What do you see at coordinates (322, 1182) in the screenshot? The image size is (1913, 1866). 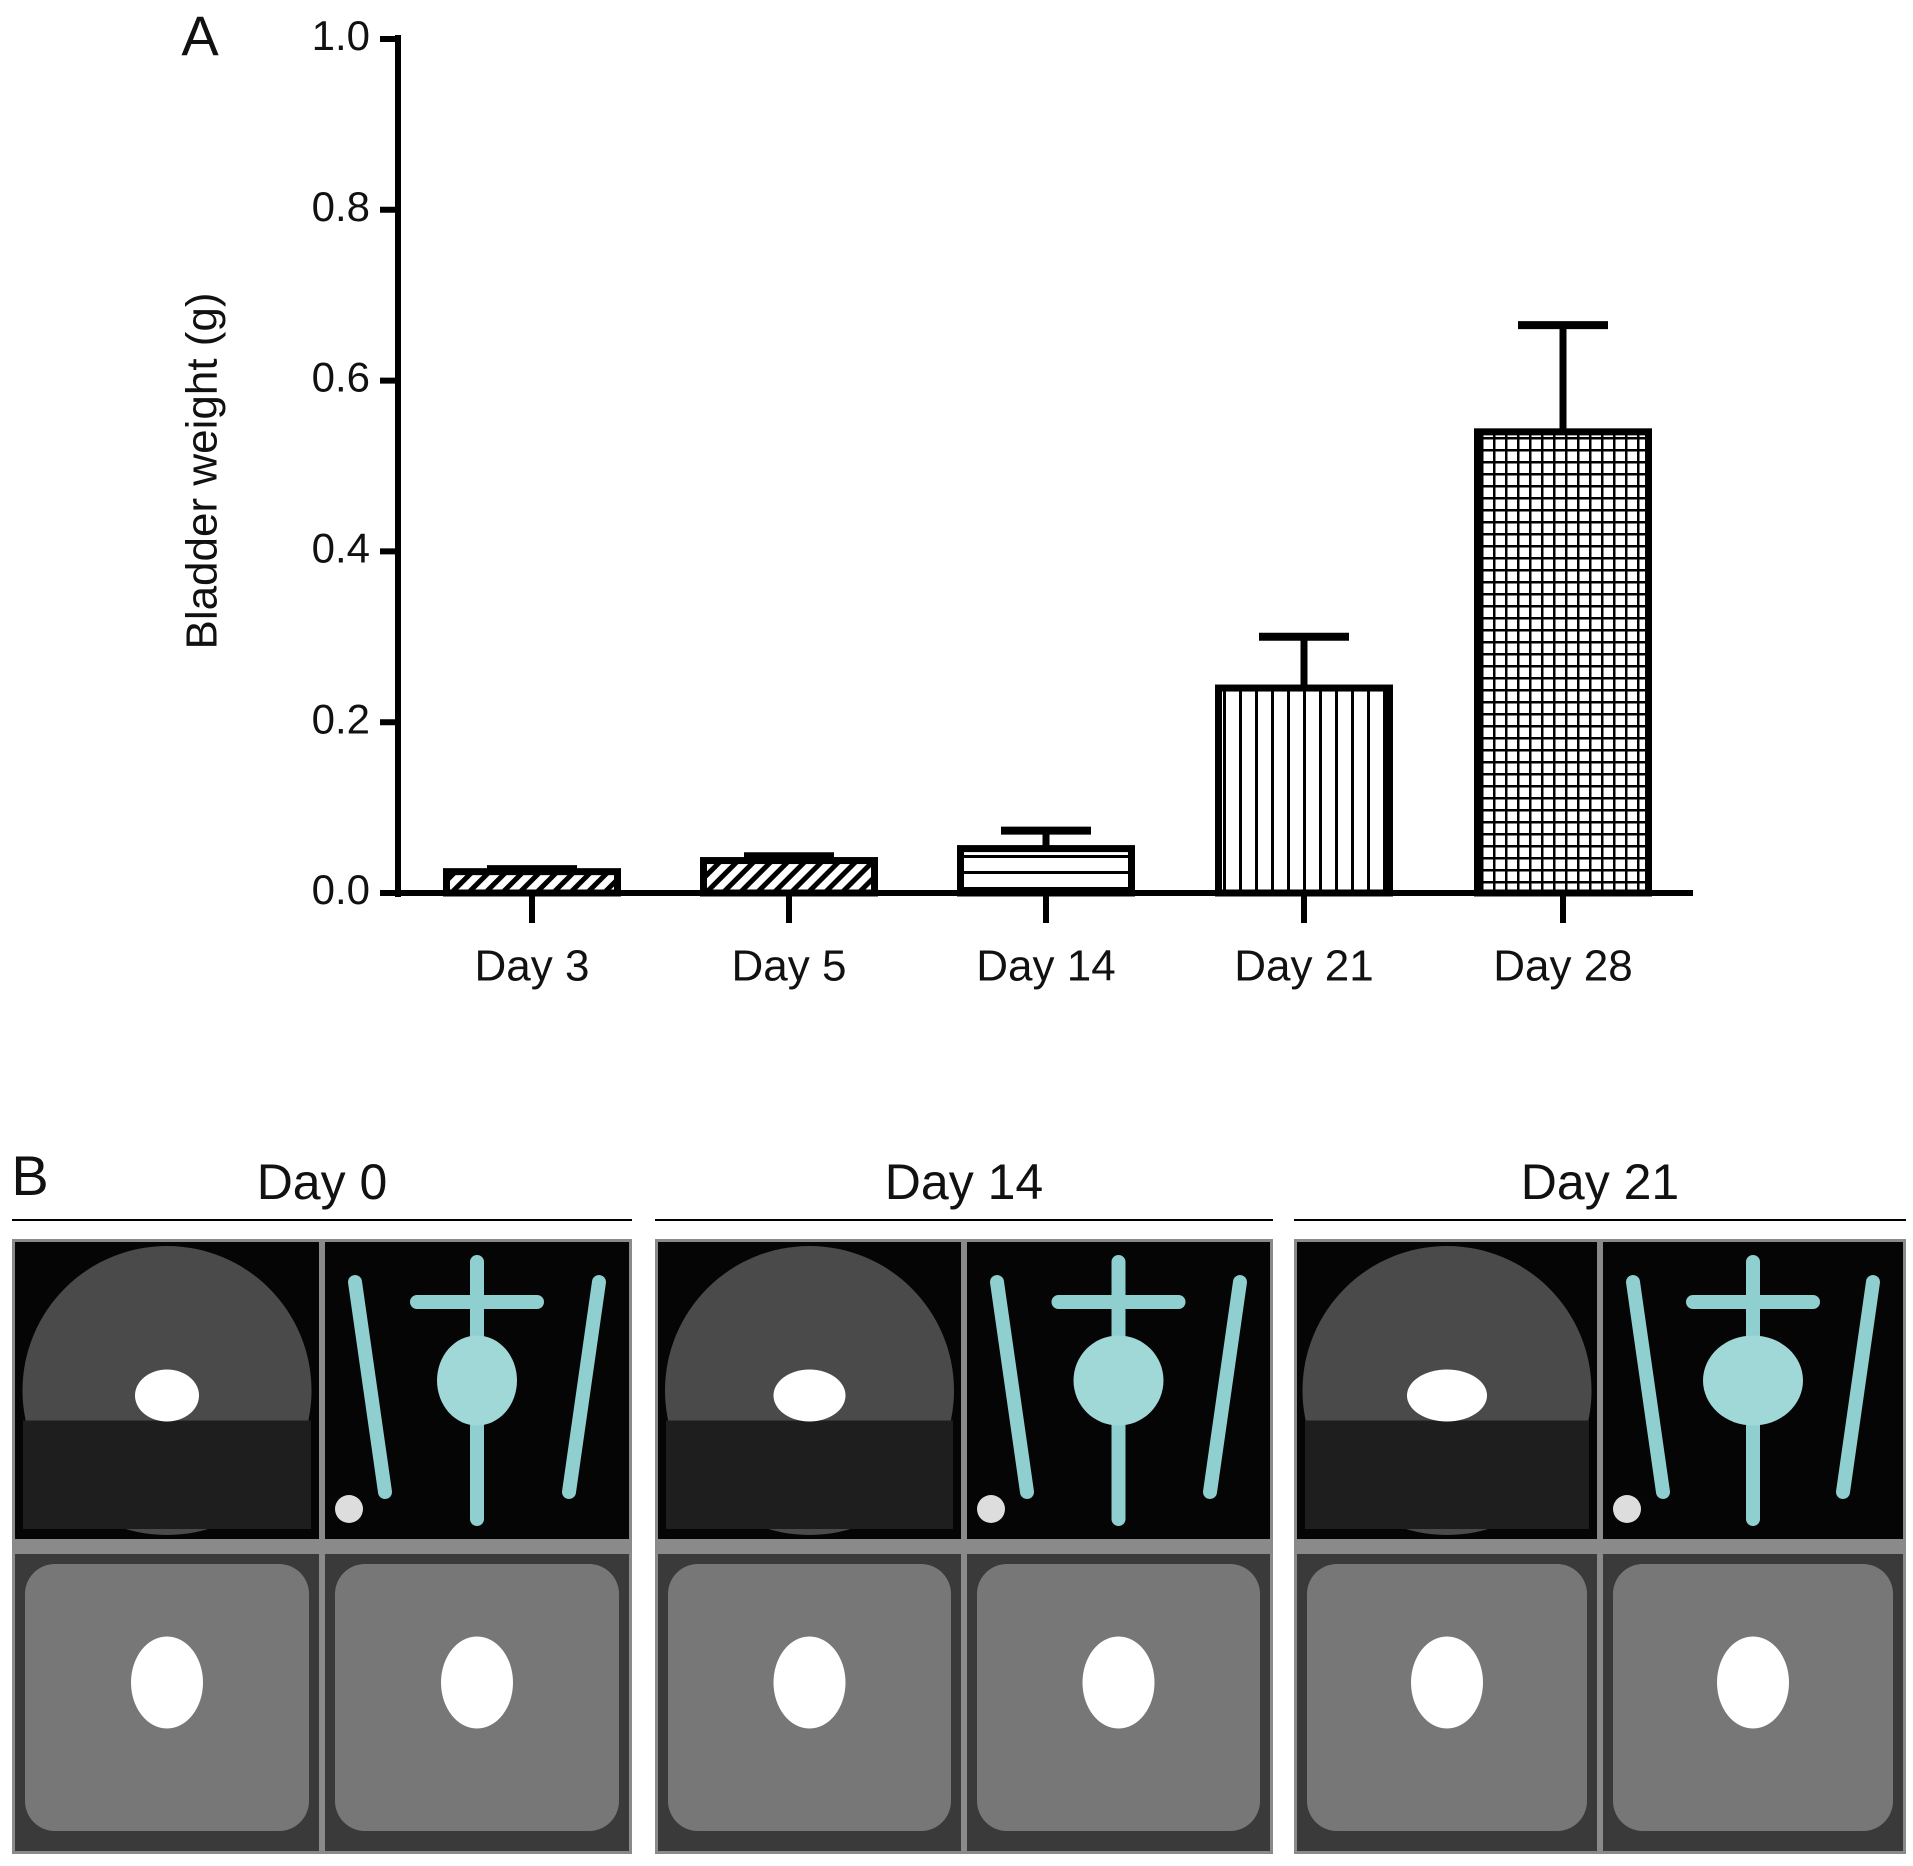 I see `group-title: Day 0` at bounding box center [322, 1182].